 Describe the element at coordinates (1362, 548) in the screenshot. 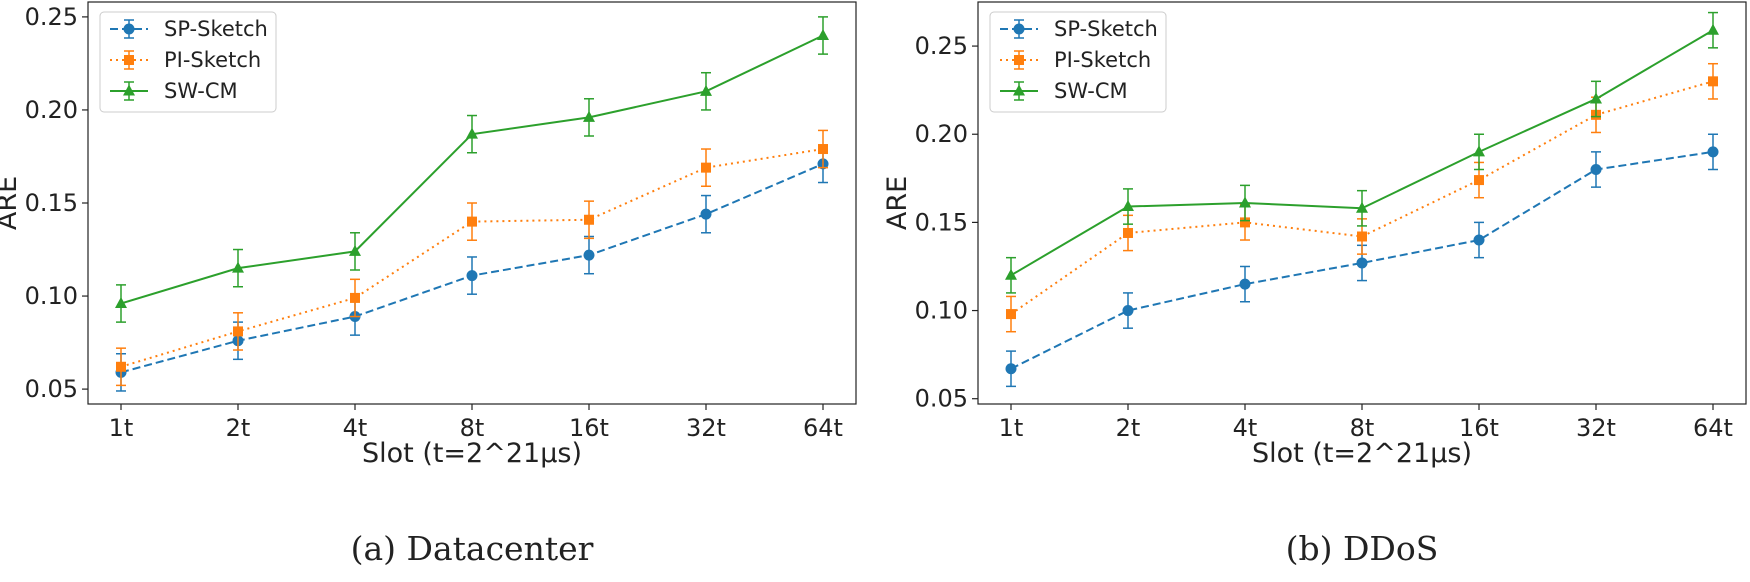

I see `subfigure-caption: (b) DDoS` at that location.